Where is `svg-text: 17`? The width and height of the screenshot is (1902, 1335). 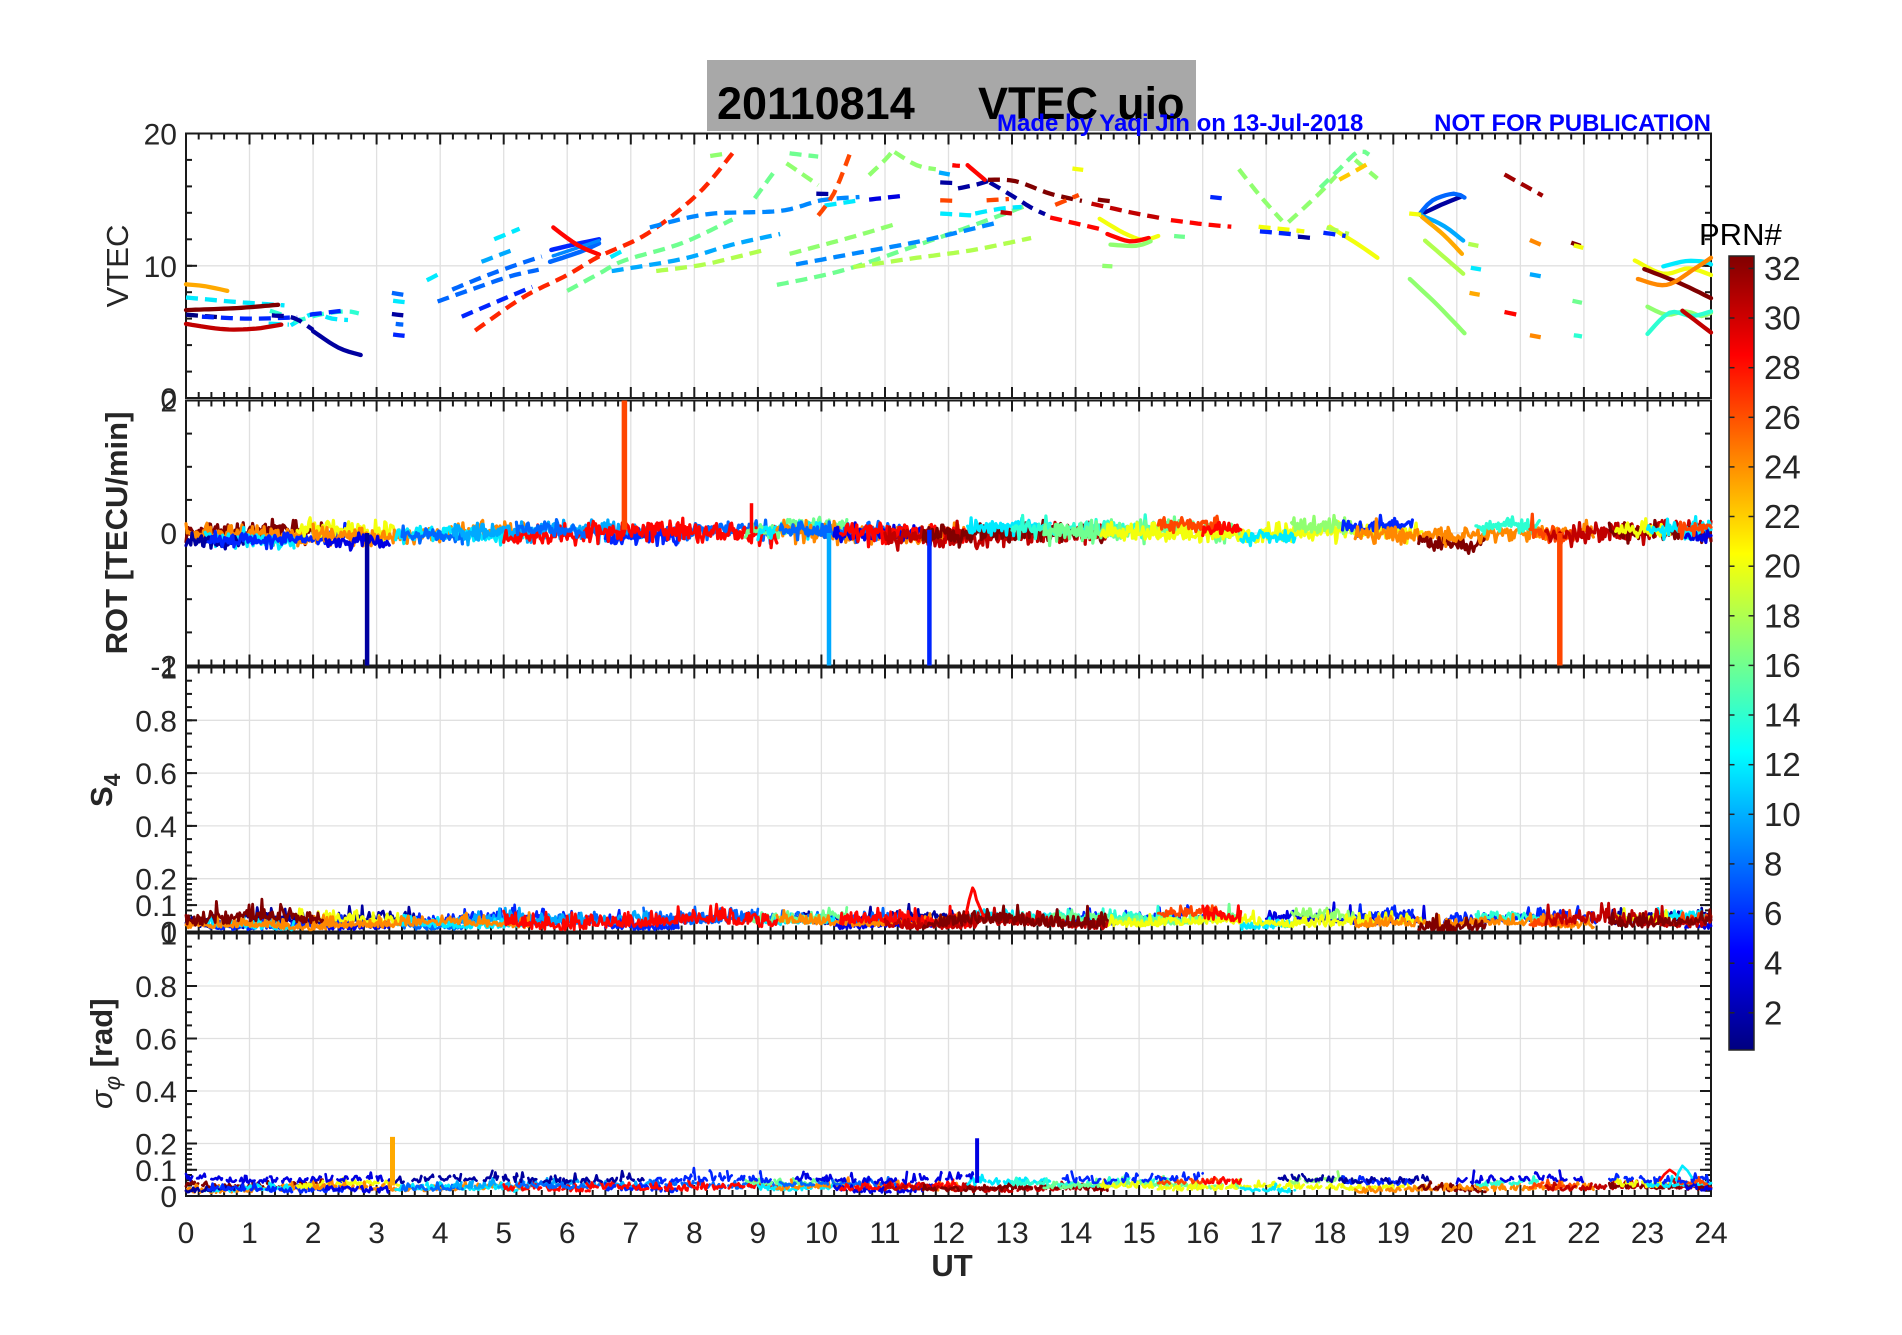 svg-text: 17 is located at coordinates (1266, 1233).